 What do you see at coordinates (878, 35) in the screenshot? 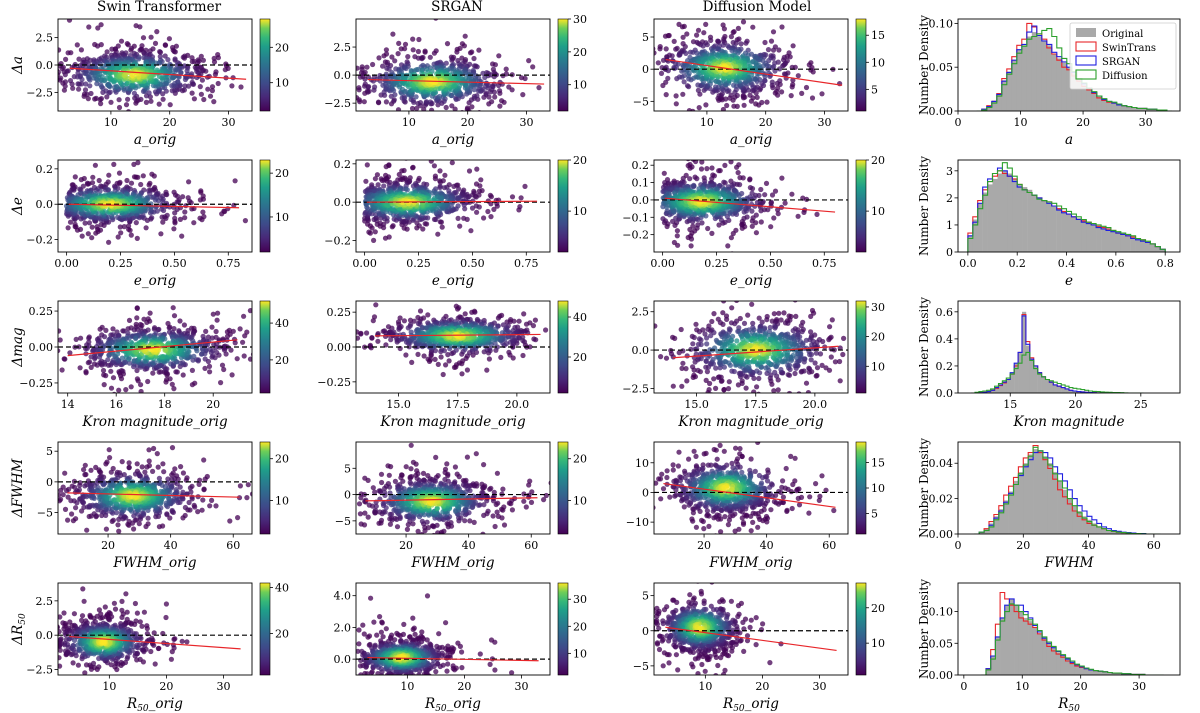
I see `colorbar-tick-label: 15` at bounding box center [878, 35].